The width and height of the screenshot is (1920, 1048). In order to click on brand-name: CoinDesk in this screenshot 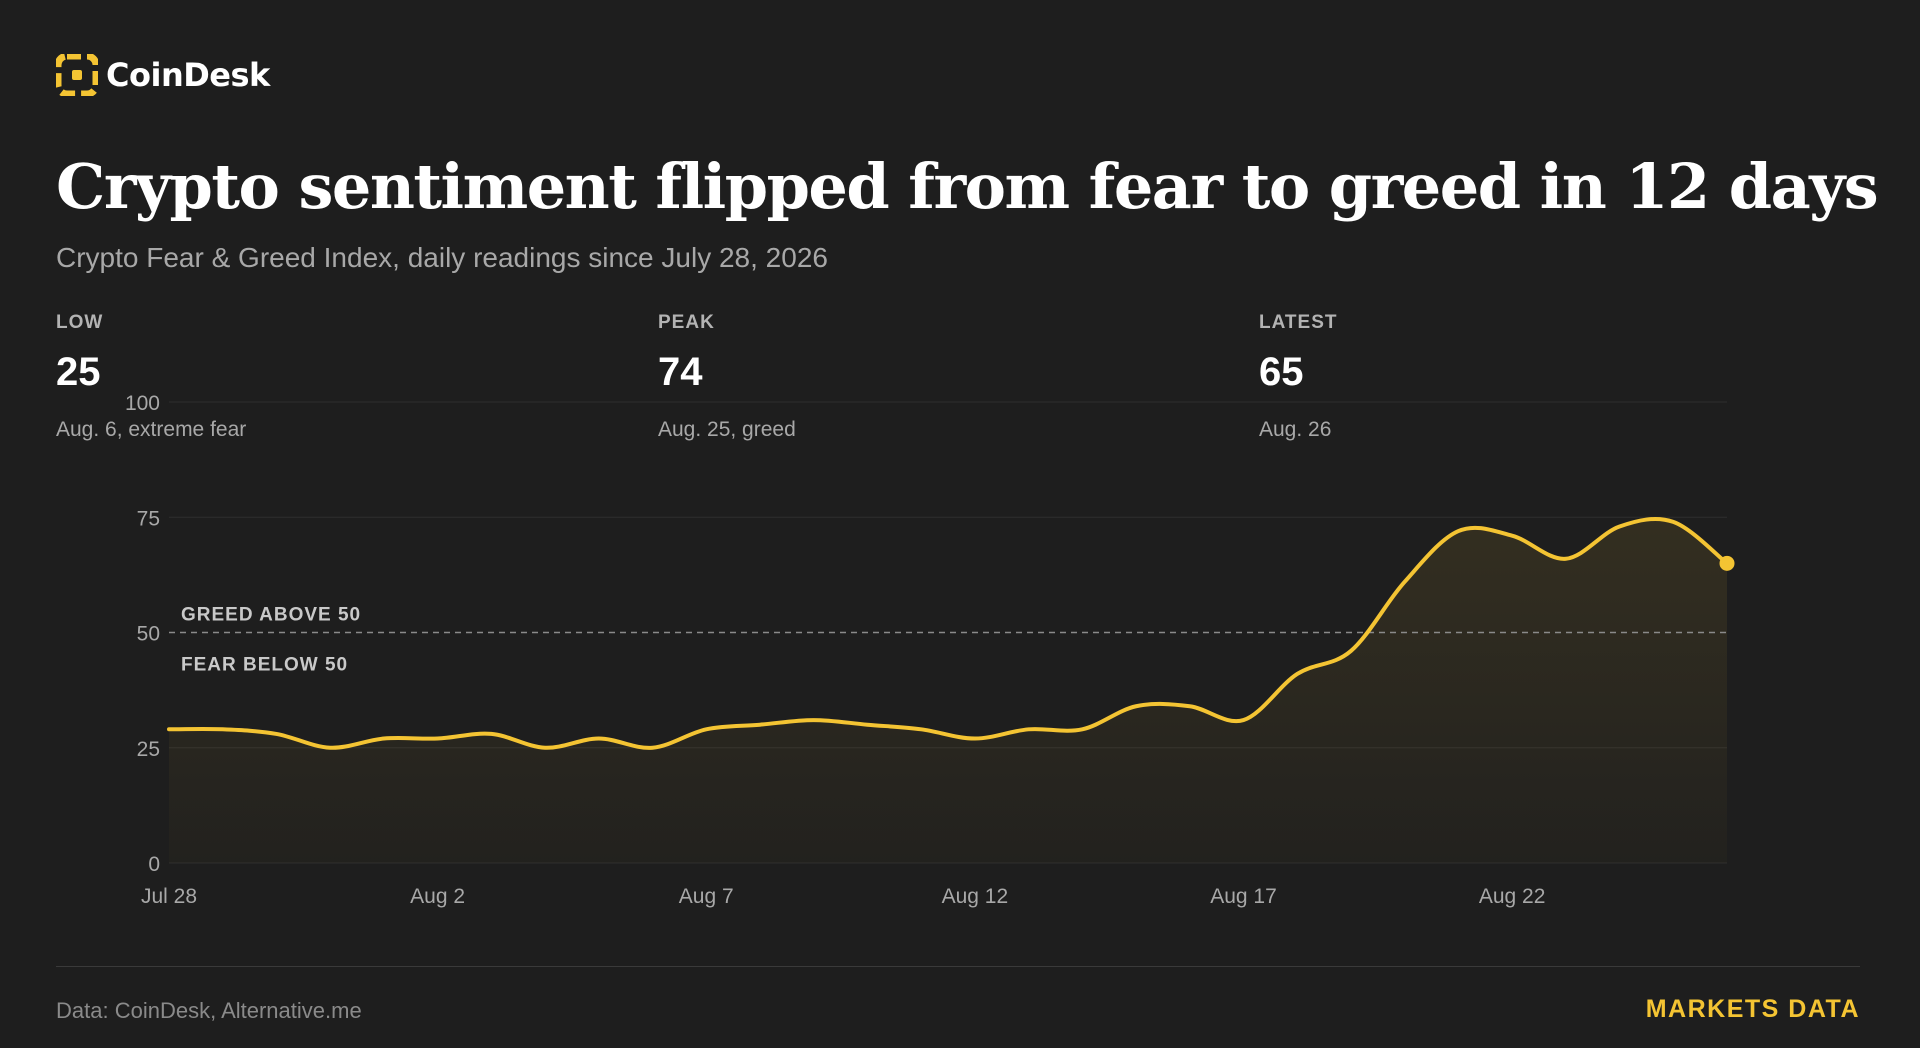, I will do `click(188, 75)`.